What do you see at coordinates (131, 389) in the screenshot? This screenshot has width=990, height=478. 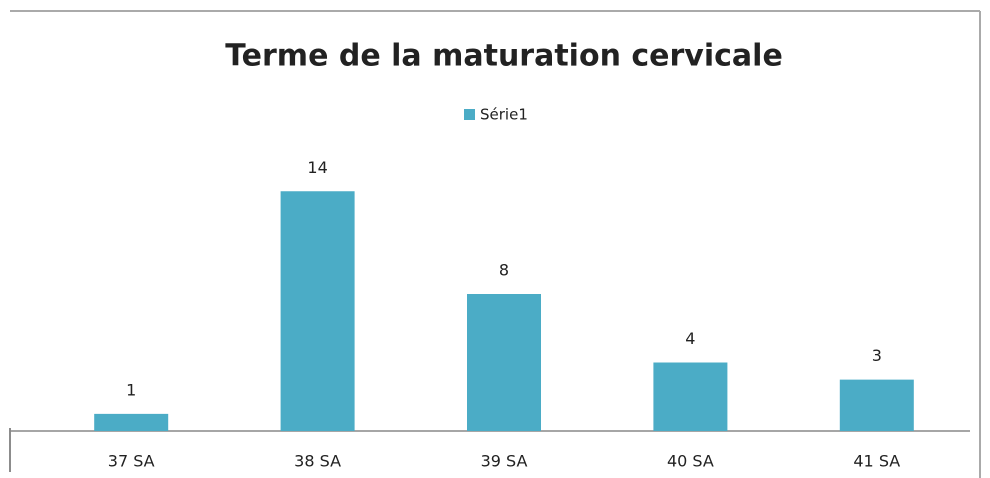 I see `data-label: 1` at bounding box center [131, 389].